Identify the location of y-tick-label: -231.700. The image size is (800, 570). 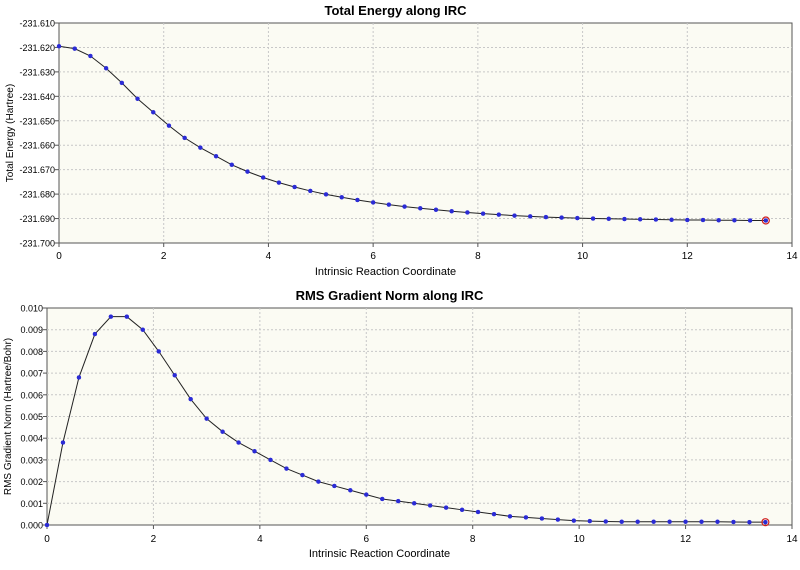
(37, 244).